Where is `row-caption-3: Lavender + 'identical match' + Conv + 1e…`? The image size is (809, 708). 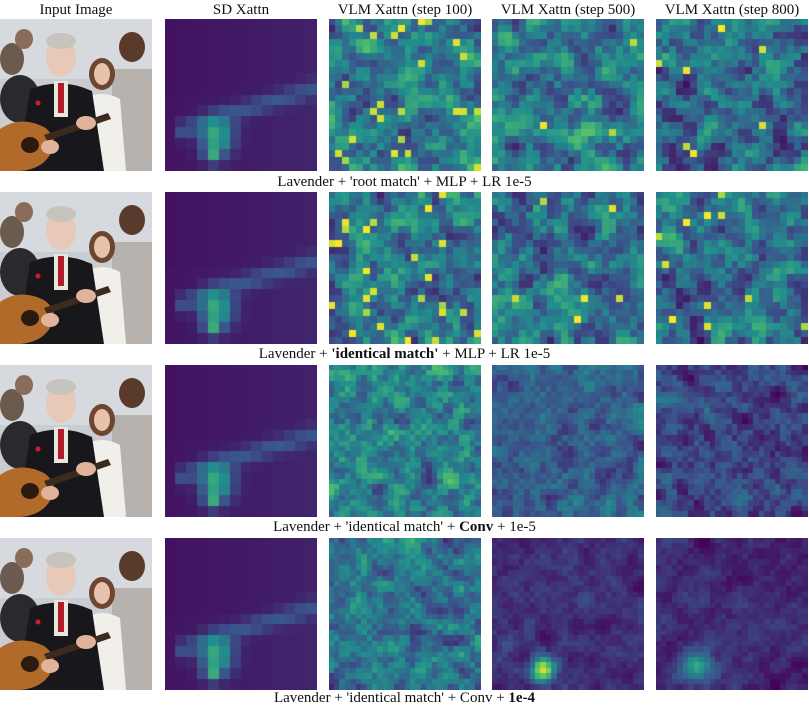
row-caption-3: Lavender + 'identical match' + Conv + 1e… is located at coordinates (404, 527).